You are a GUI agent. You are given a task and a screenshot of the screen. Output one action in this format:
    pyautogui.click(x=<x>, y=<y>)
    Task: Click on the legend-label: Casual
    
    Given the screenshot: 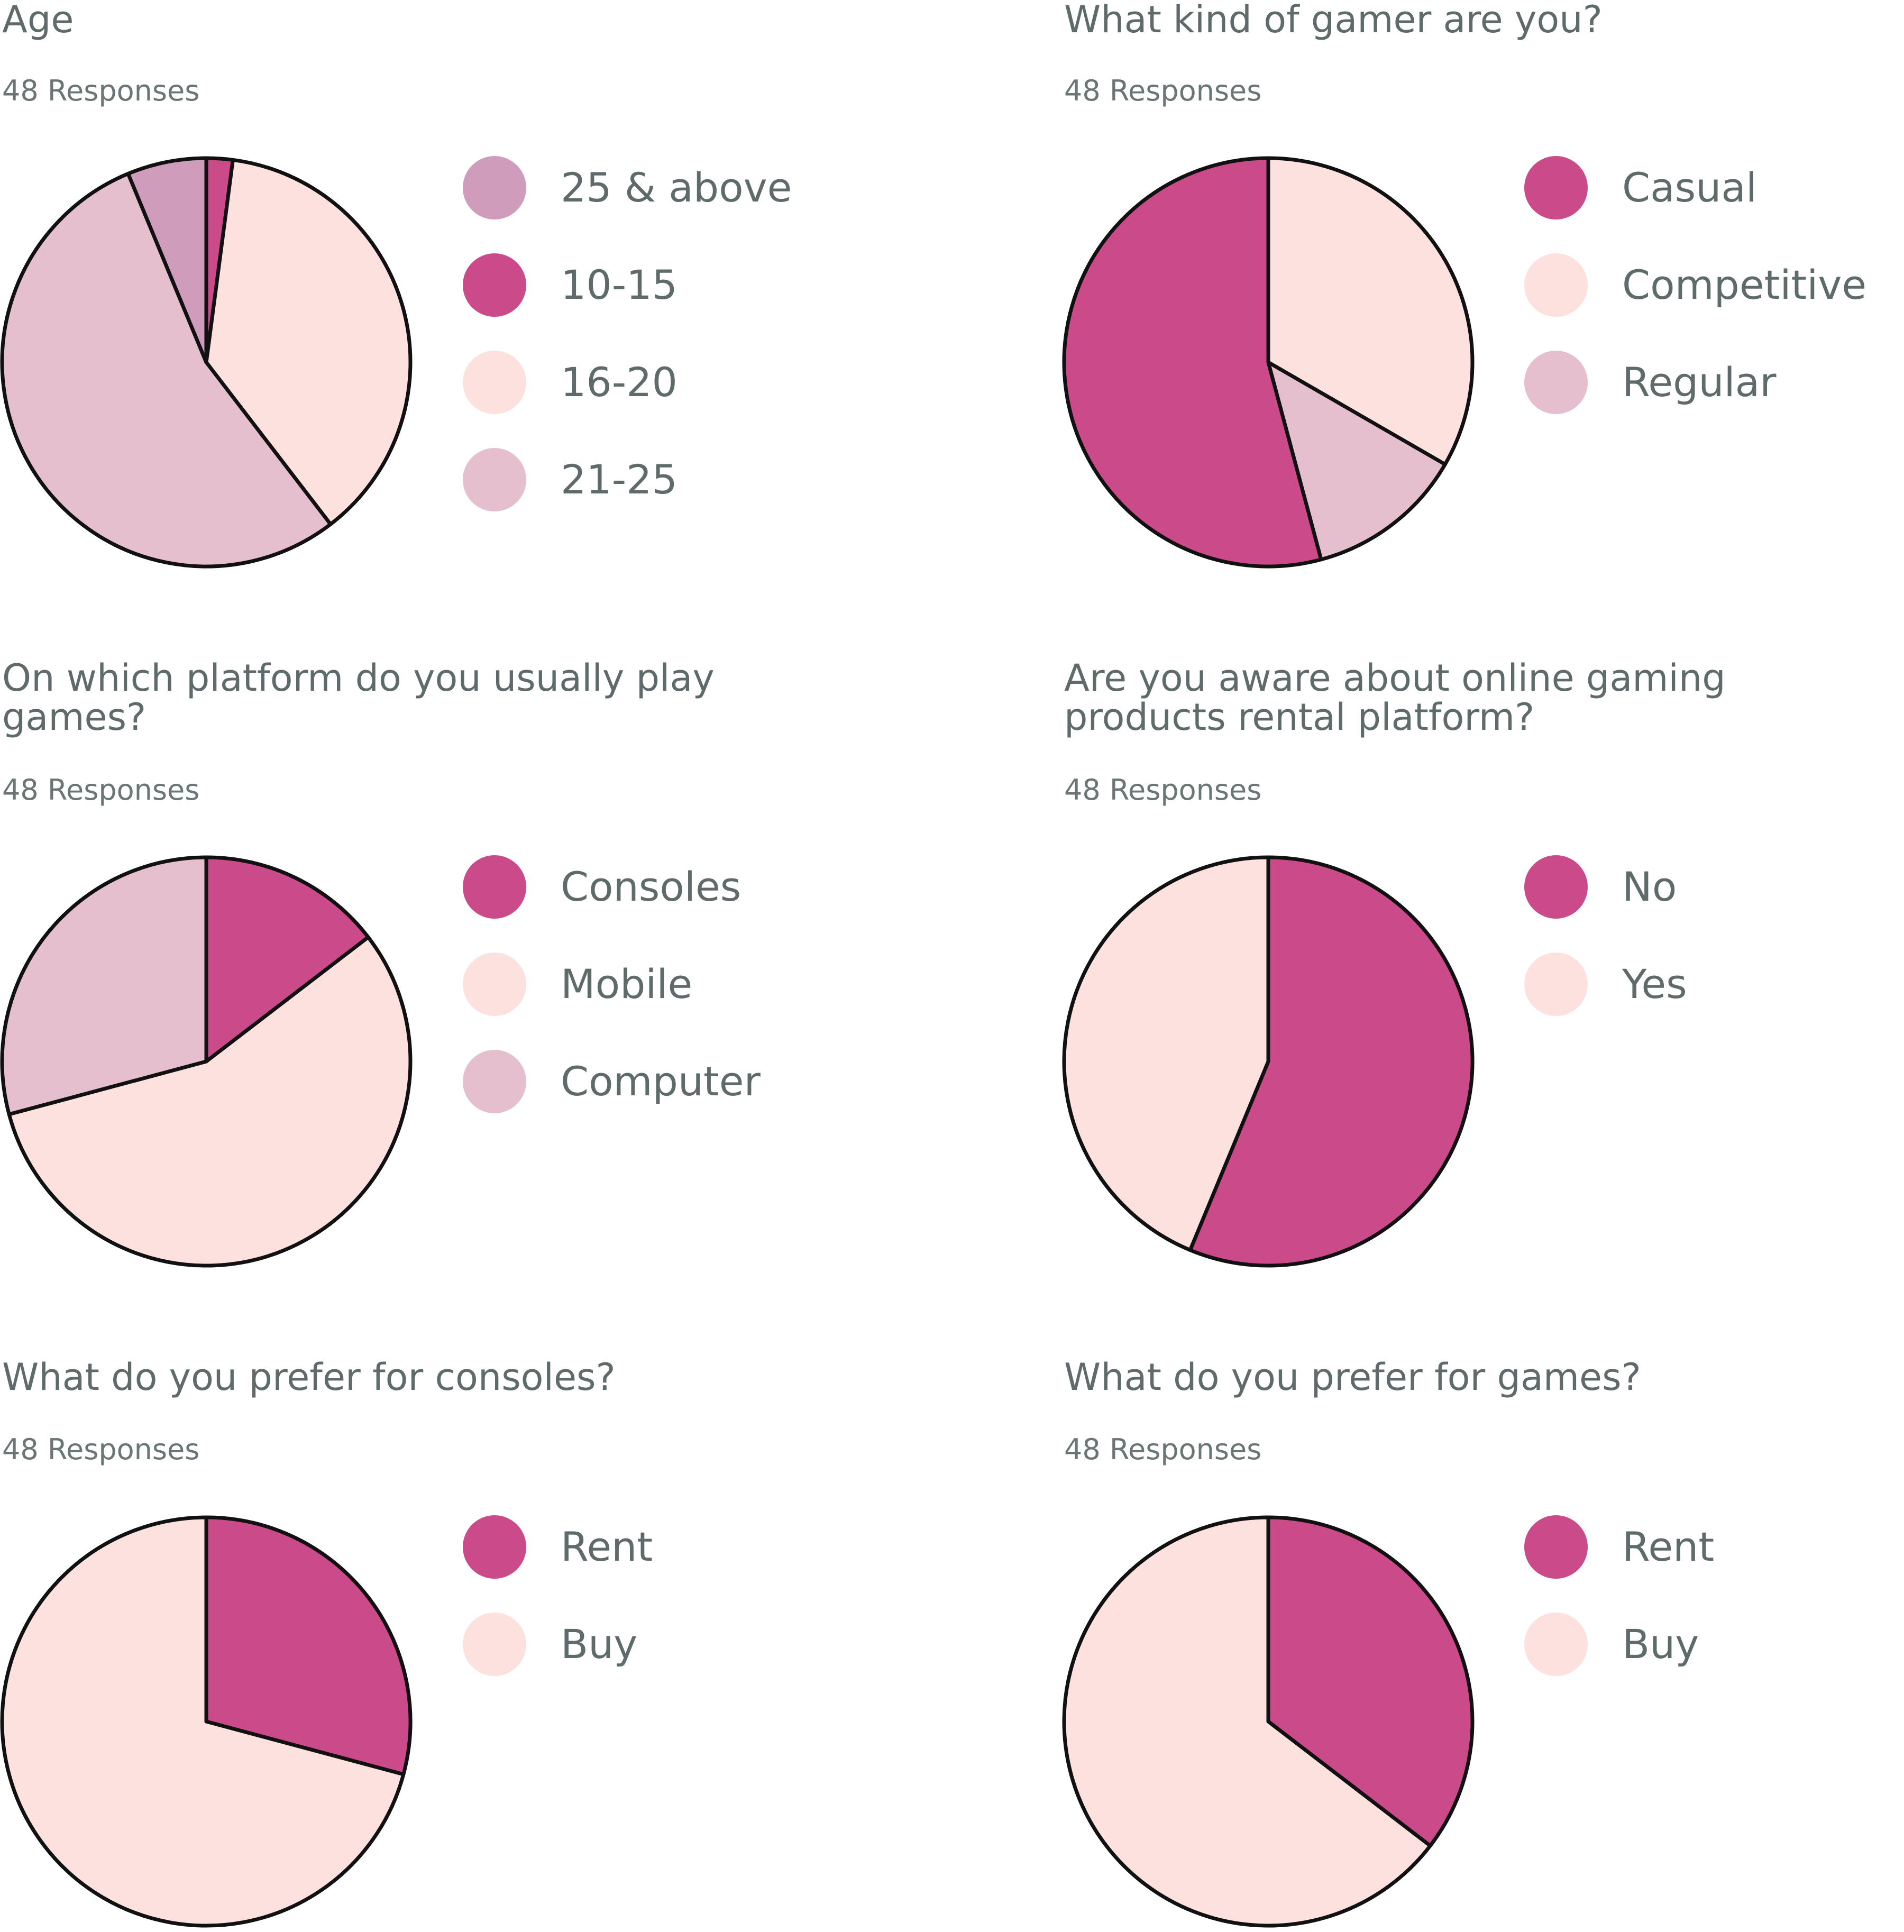 What is the action you would take?
    pyautogui.click(x=1689, y=187)
    